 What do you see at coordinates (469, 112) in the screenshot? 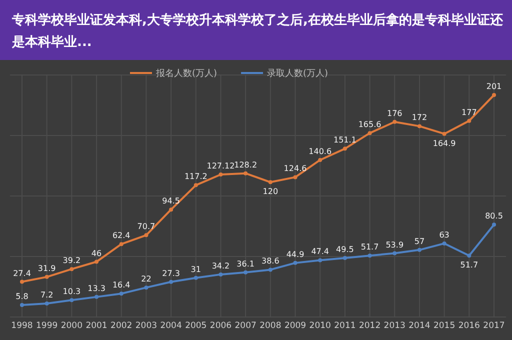
I see `data-label: 177` at bounding box center [469, 112].